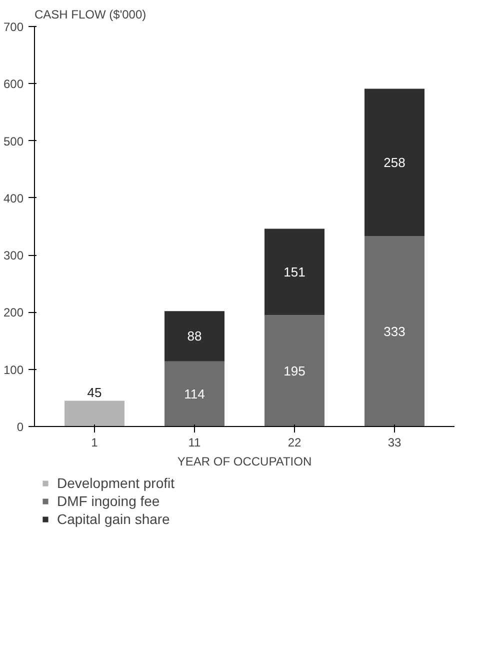 Image resolution: width=491 pixels, height=660 pixels. I want to click on data-label: 195, so click(295, 370).